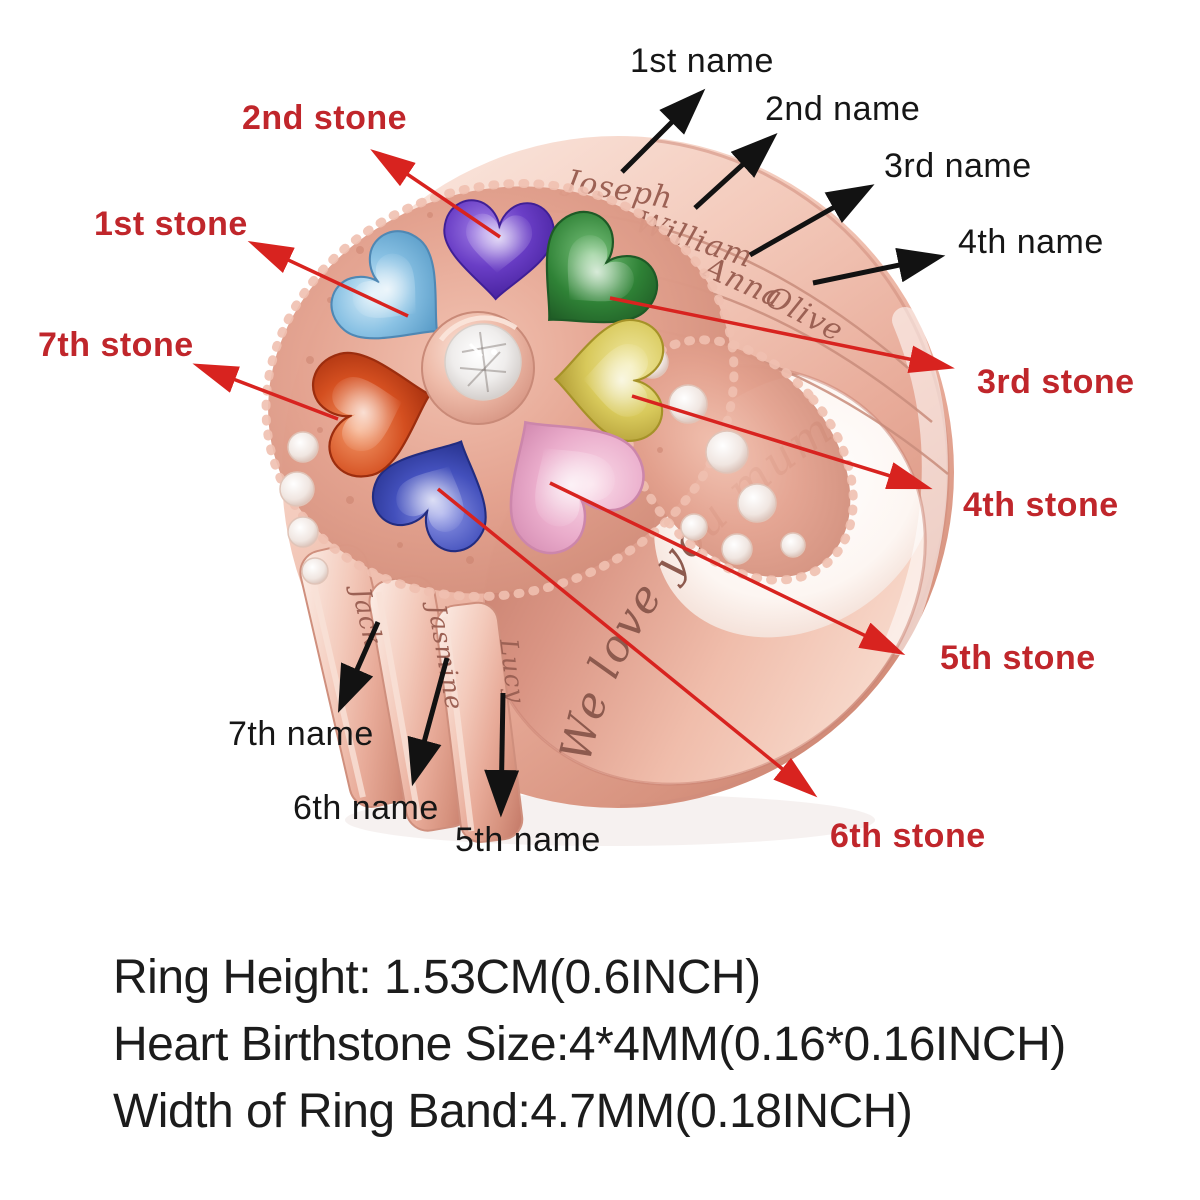 This screenshot has height=1200, width=1200. What do you see at coordinates (811, 221) in the screenshot?
I see `arrow-3rd-name` at bounding box center [811, 221].